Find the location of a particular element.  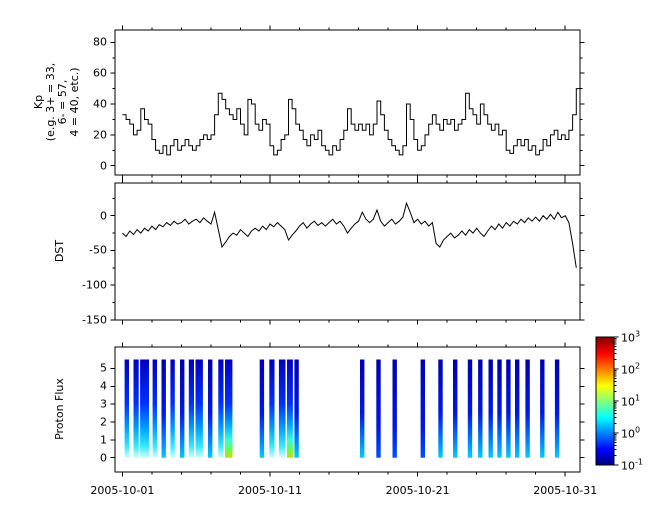

kp-ylabel: Kp (e.g. 3+ = 33, 6- = 57, 4 = 40, etc.) is located at coordinates (56, 102).